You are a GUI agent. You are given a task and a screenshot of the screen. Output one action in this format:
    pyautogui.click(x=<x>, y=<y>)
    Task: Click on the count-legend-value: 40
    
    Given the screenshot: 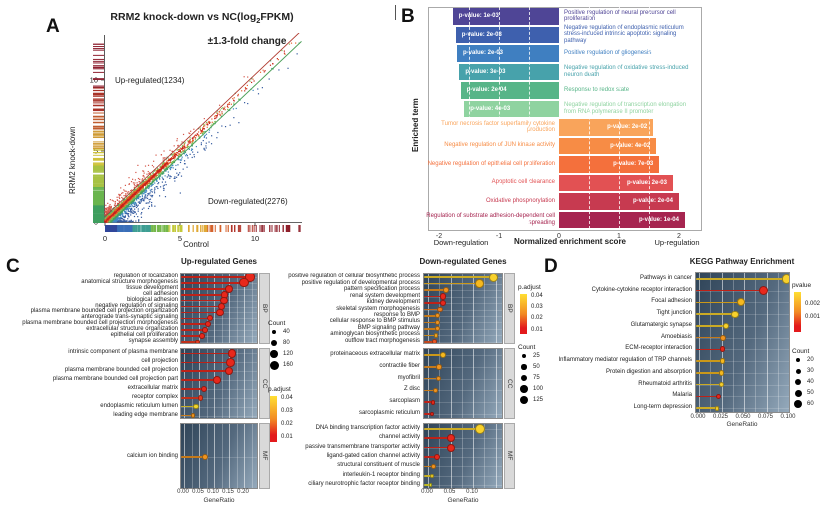 What is the action you would take?
    pyautogui.click(x=286, y=332)
    